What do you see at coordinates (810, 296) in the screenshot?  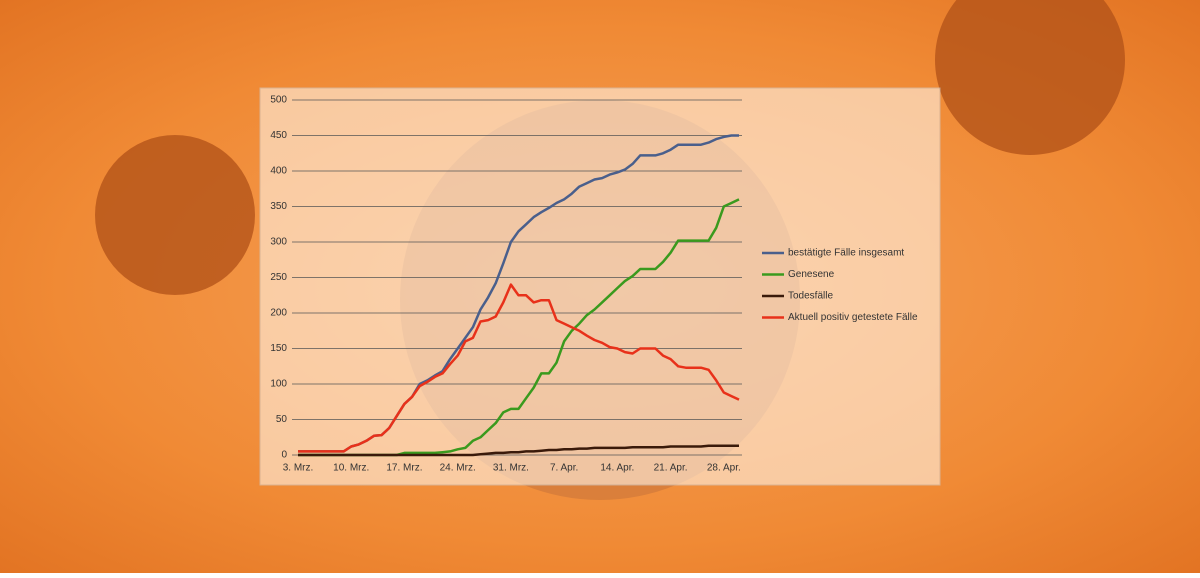 I see `legend-label: Todesfälle` at bounding box center [810, 296].